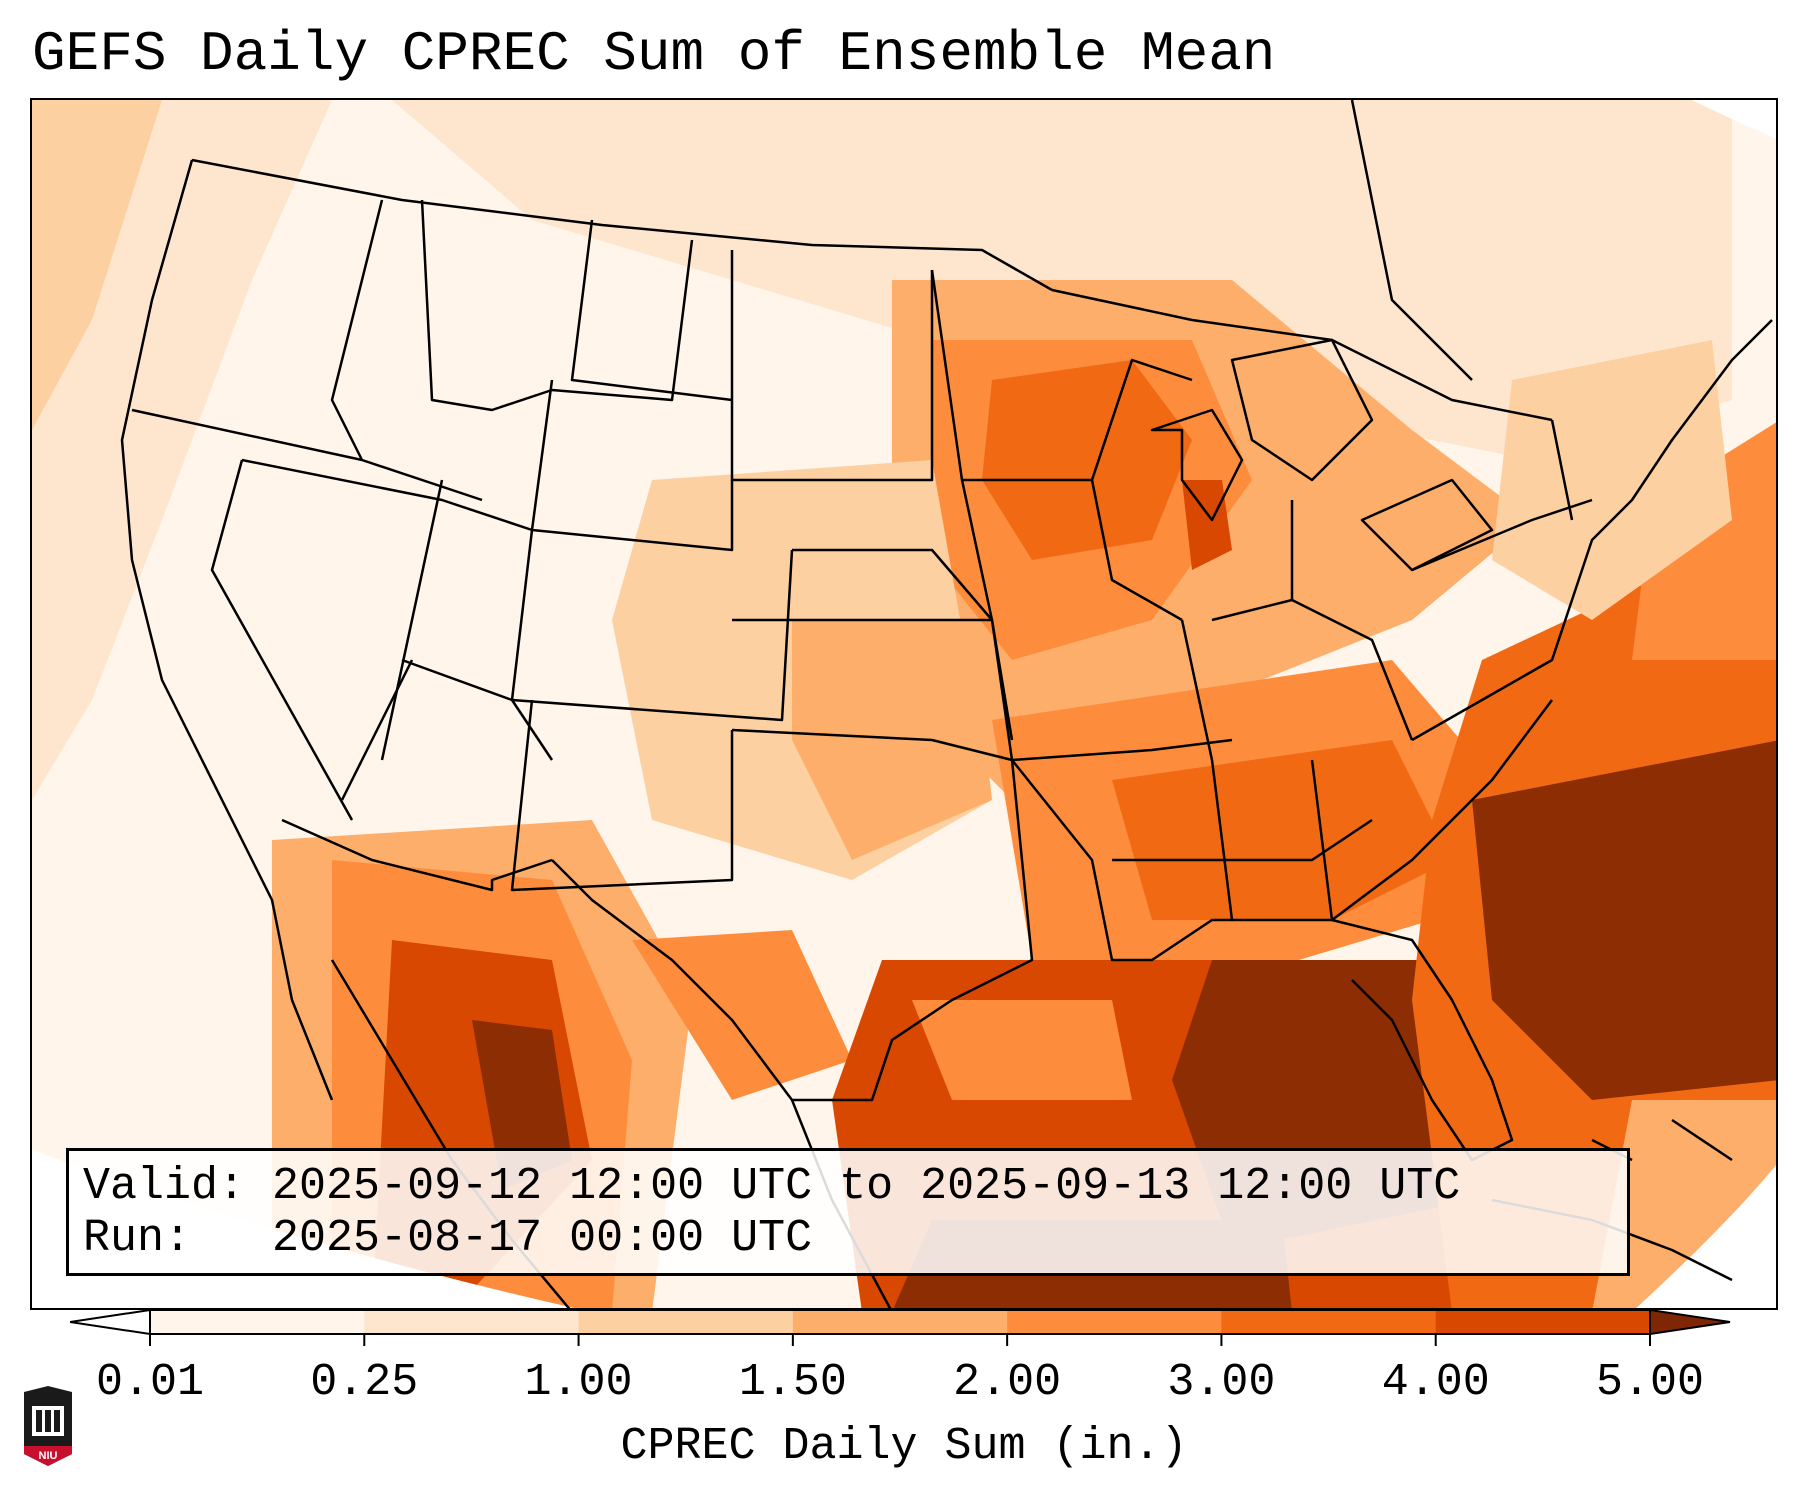 Image resolution: width=1803 pixels, height=1500 pixels. Describe the element at coordinates (654, 54) in the screenshot. I see `chart-title: GEFS Daily CPREC Sum of Ensemble Mean` at that location.